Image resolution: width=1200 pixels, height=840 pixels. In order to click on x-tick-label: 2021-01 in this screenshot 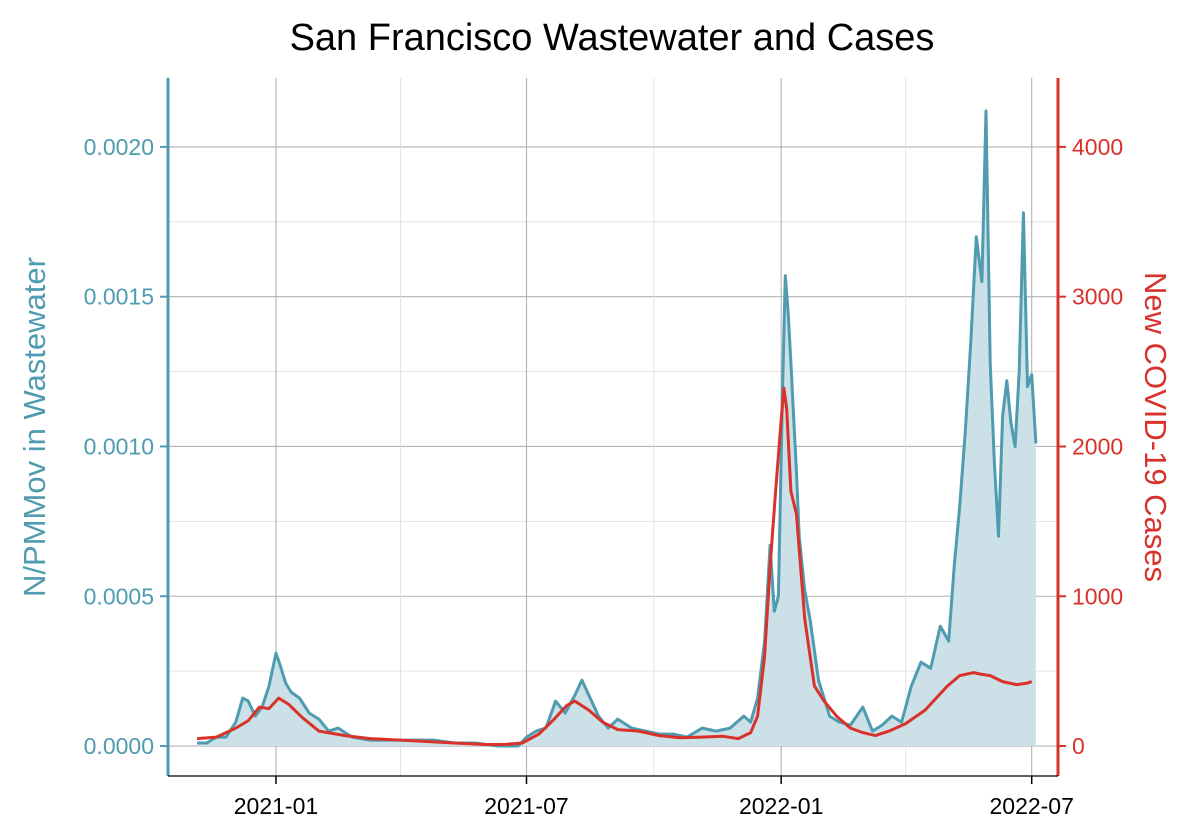, I will do `click(276, 806)`.